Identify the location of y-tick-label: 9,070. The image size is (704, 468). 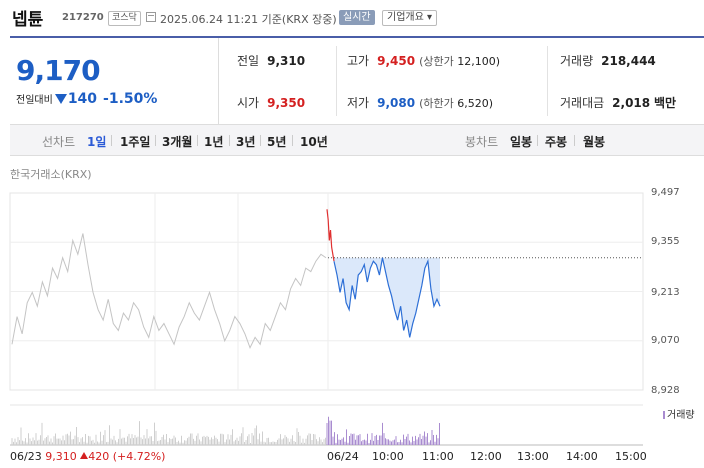
(665, 340).